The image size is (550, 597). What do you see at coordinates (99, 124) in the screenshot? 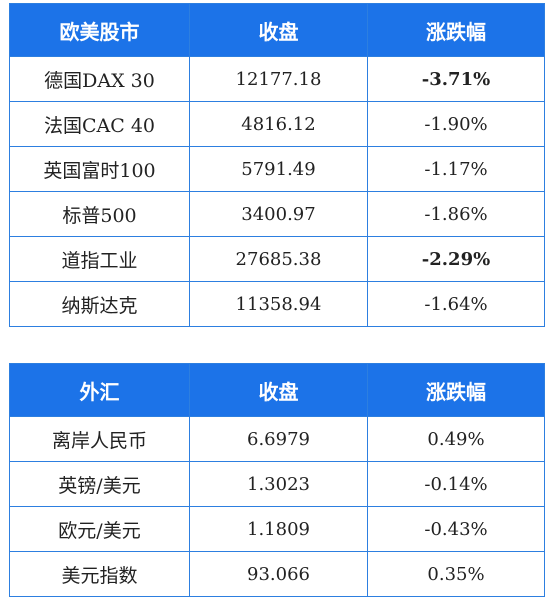
I see `row-name: 法国CAC 40` at bounding box center [99, 124].